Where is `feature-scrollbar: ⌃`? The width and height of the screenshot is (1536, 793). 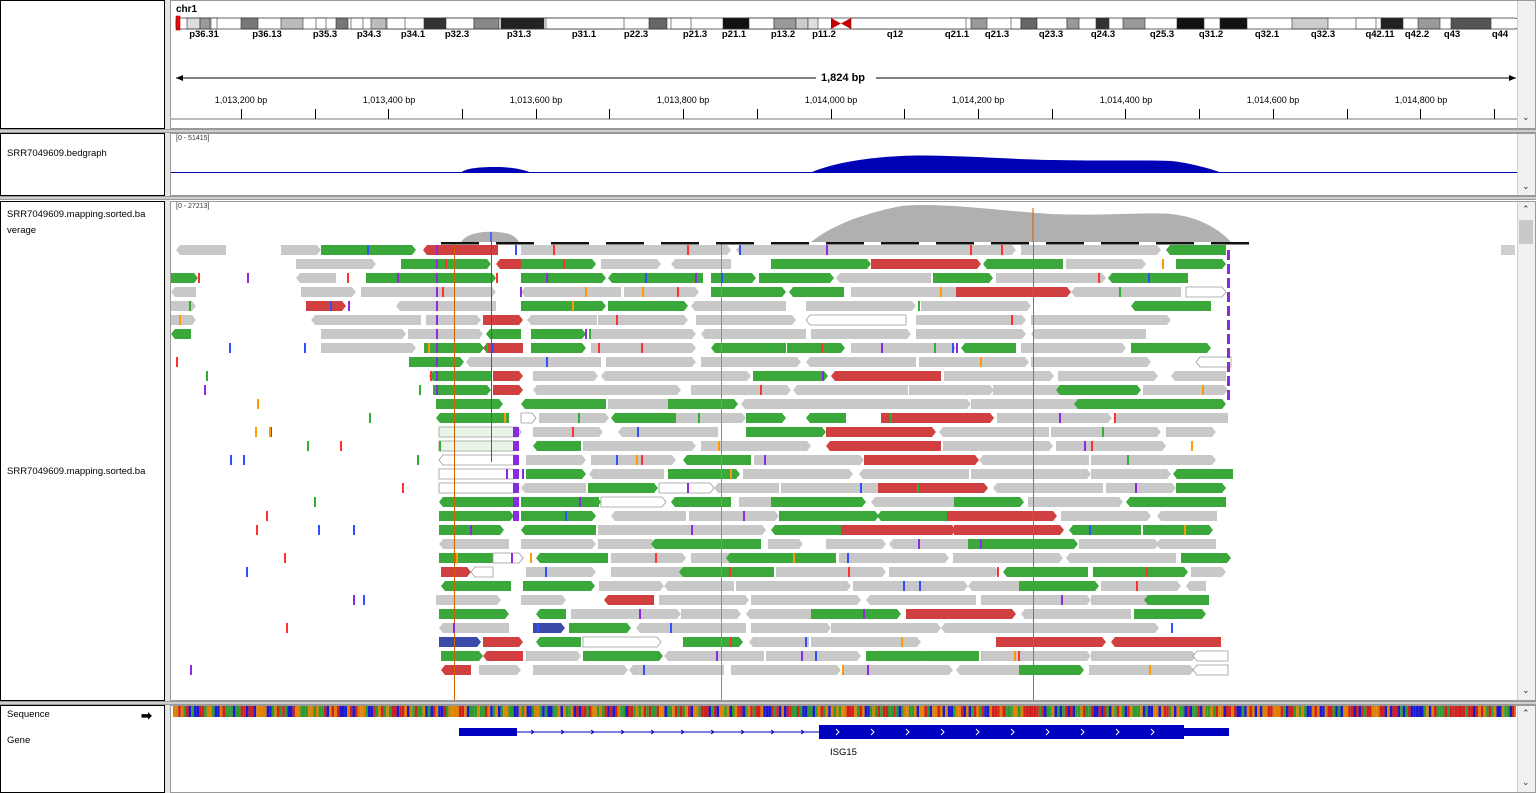 feature-scrollbar: ⌃ is located at coordinates (1526, 749).